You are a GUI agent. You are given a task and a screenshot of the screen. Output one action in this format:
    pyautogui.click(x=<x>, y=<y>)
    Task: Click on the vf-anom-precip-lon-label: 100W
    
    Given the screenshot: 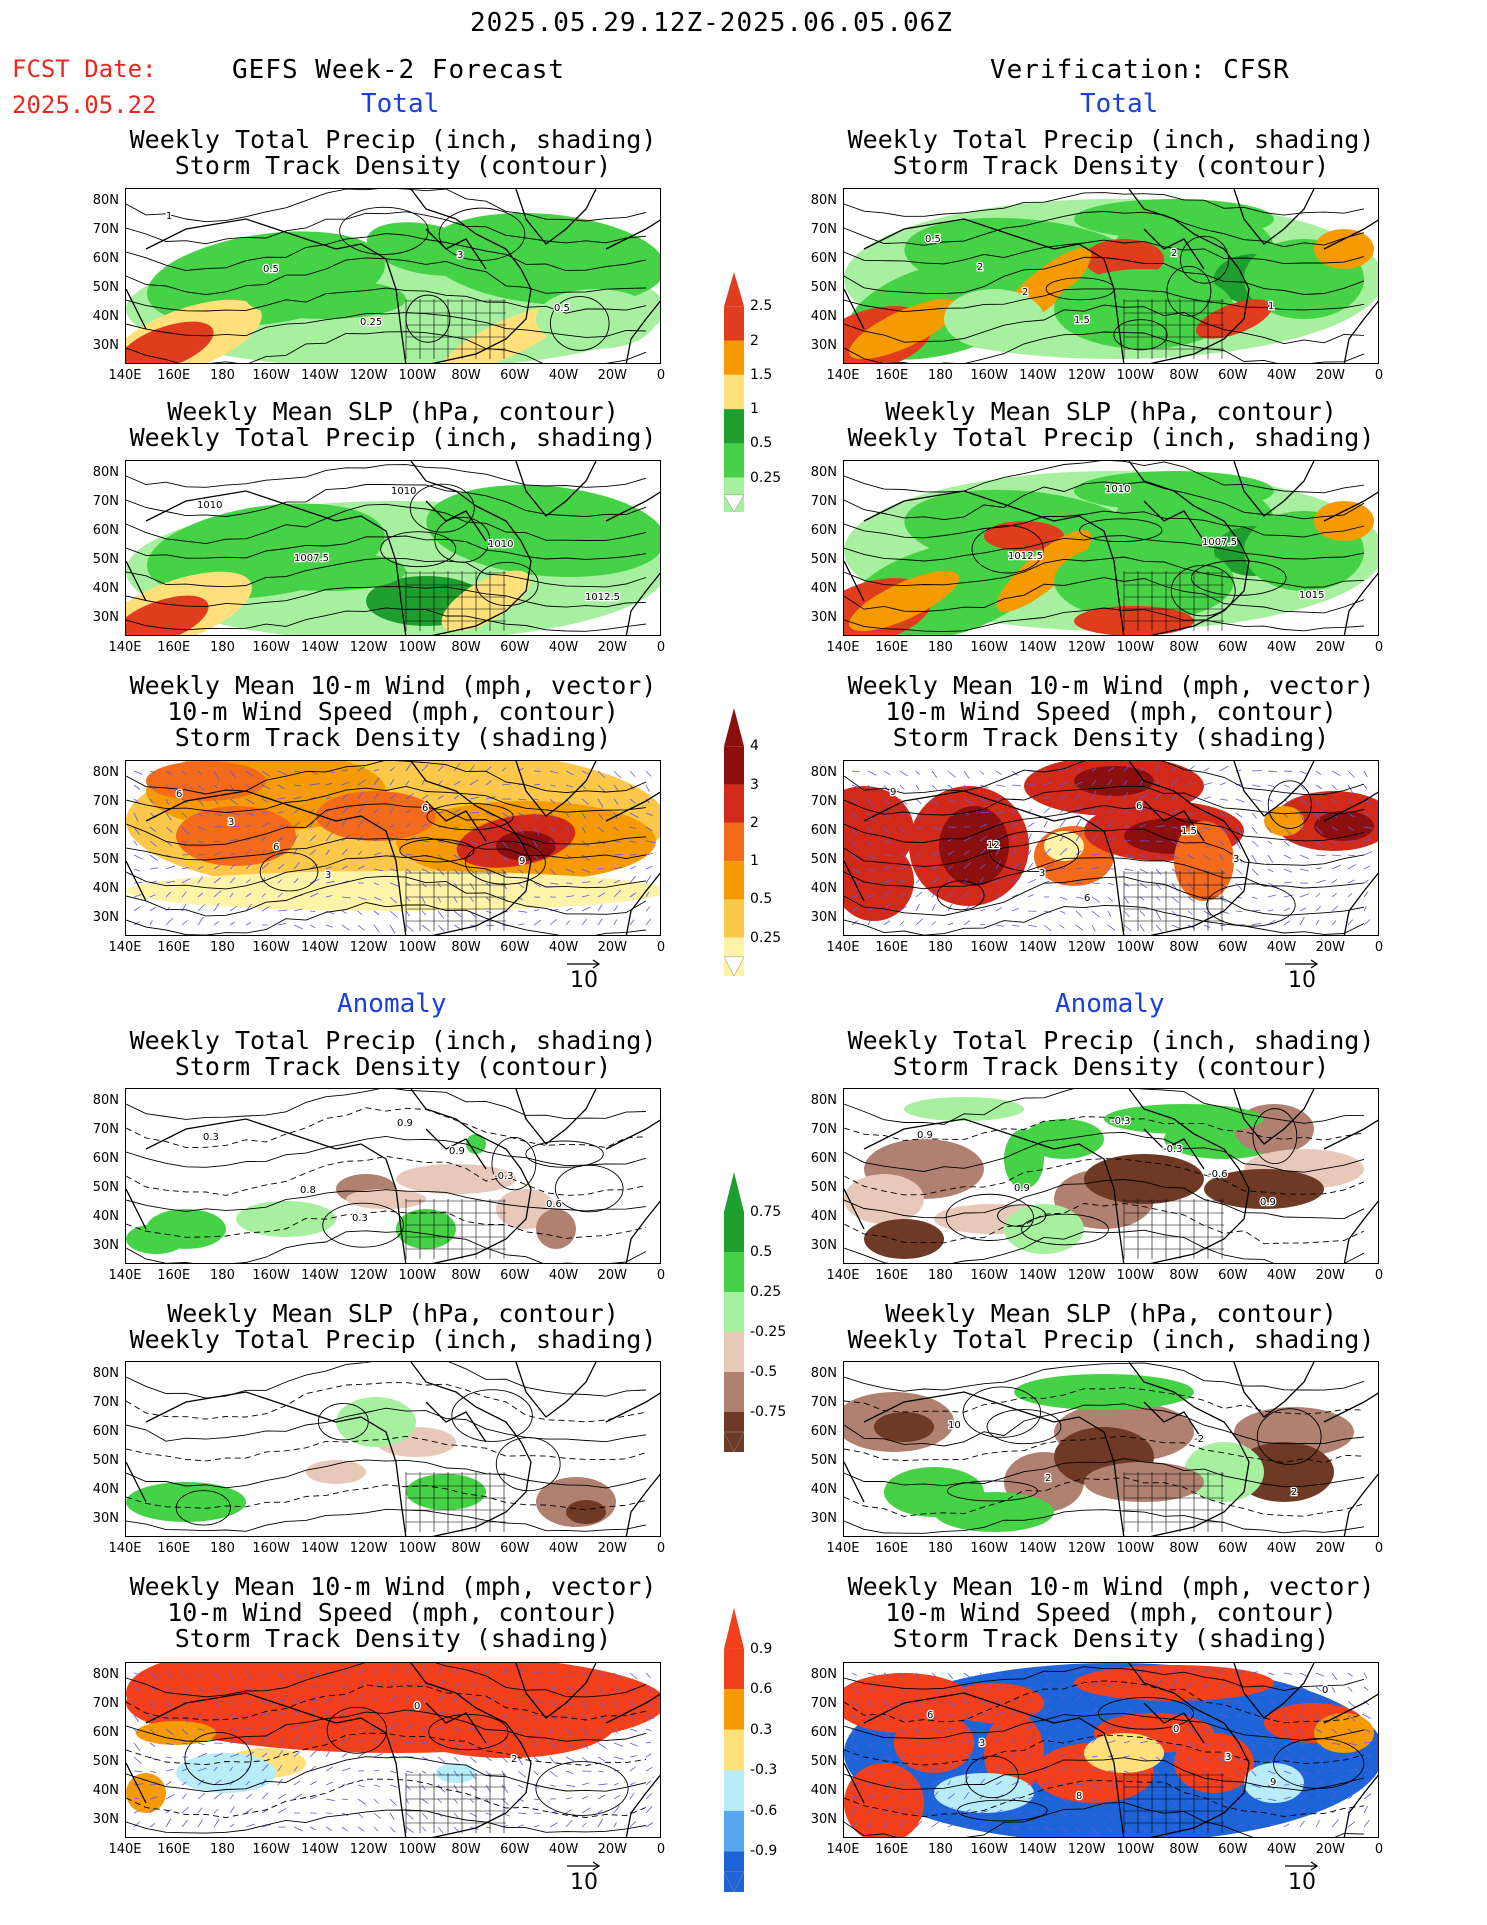 What is the action you would take?
    pyautogui.click(x=1135, y=1275)
    